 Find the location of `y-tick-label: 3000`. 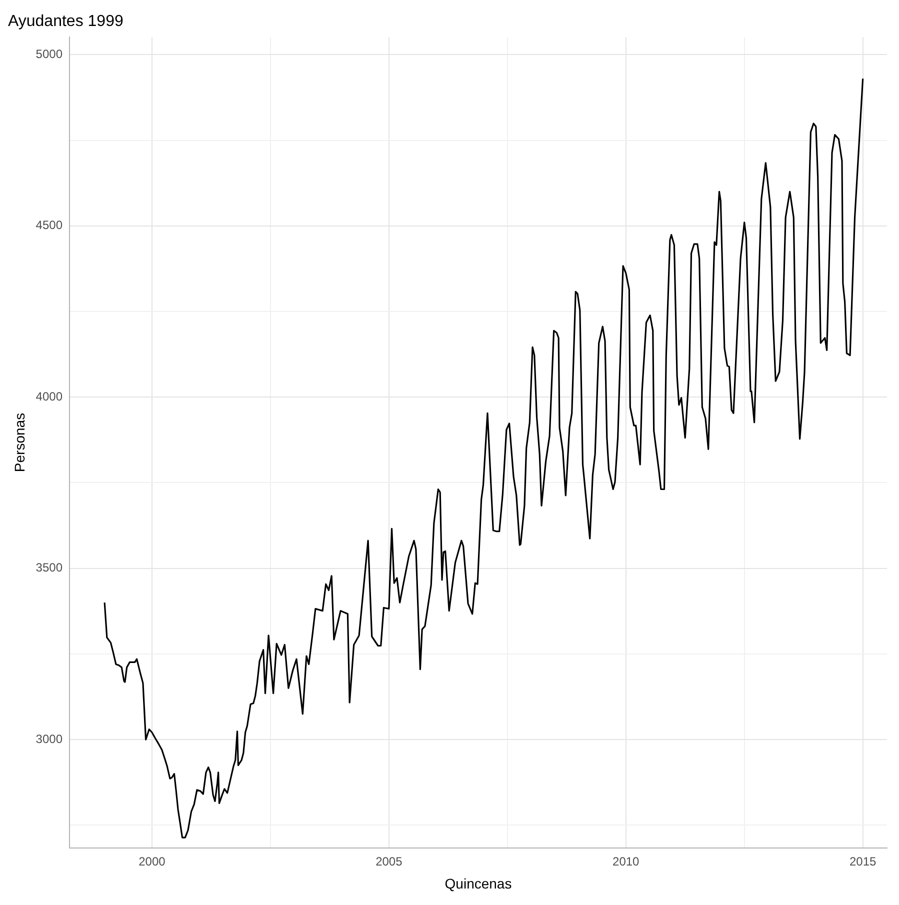

y-tick-label: 3000 is located at coordinates (49, 739).